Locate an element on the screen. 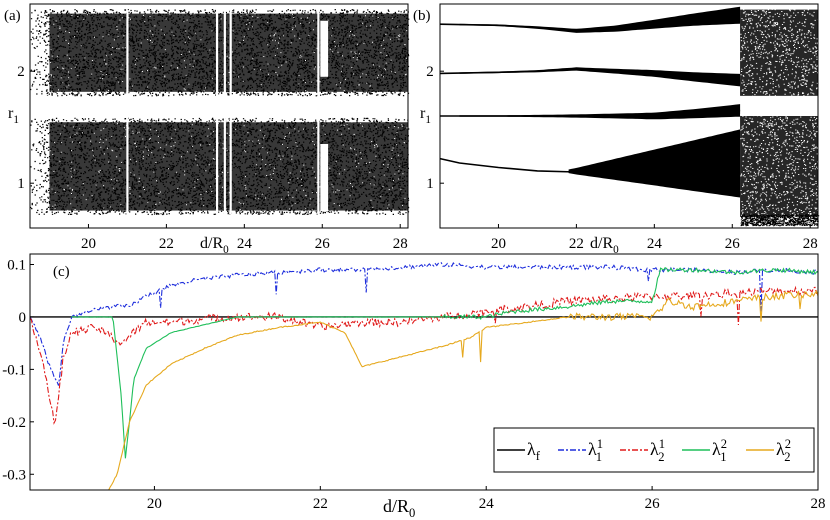 The width and height of the screenshot is (830, 520). panel-label-c: (c) is located at coordinates (61, 272).